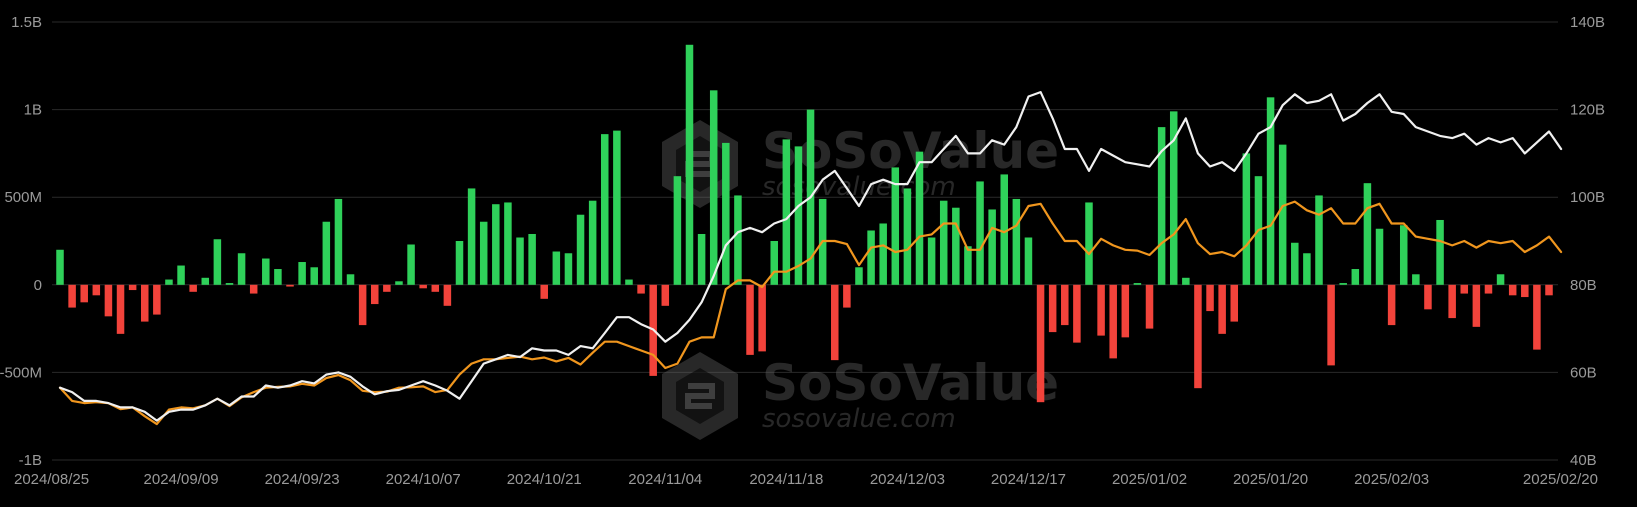 The width and height of the screenshot is (1637, 507). I want to click on left-y-tick-label: -500M, so click(21, 372).